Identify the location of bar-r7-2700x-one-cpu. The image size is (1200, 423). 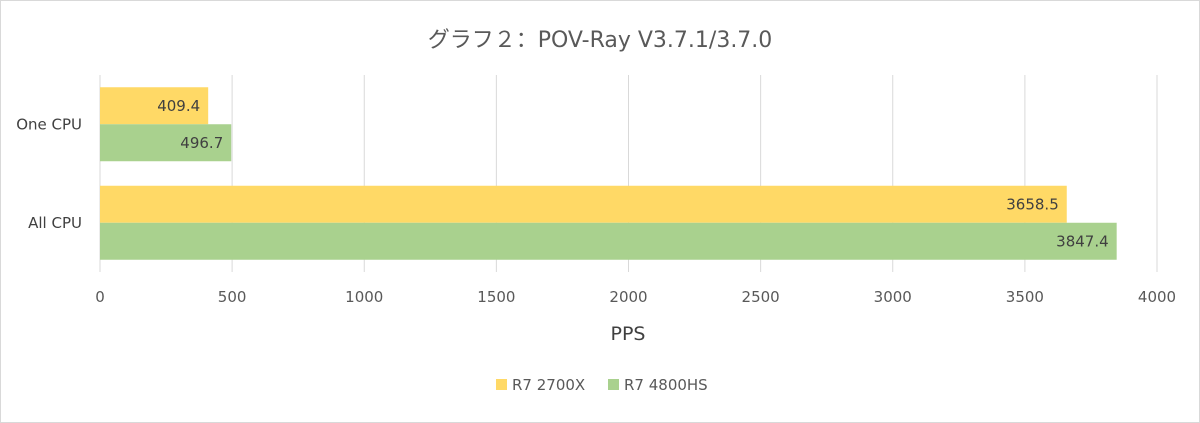
(154, 106).